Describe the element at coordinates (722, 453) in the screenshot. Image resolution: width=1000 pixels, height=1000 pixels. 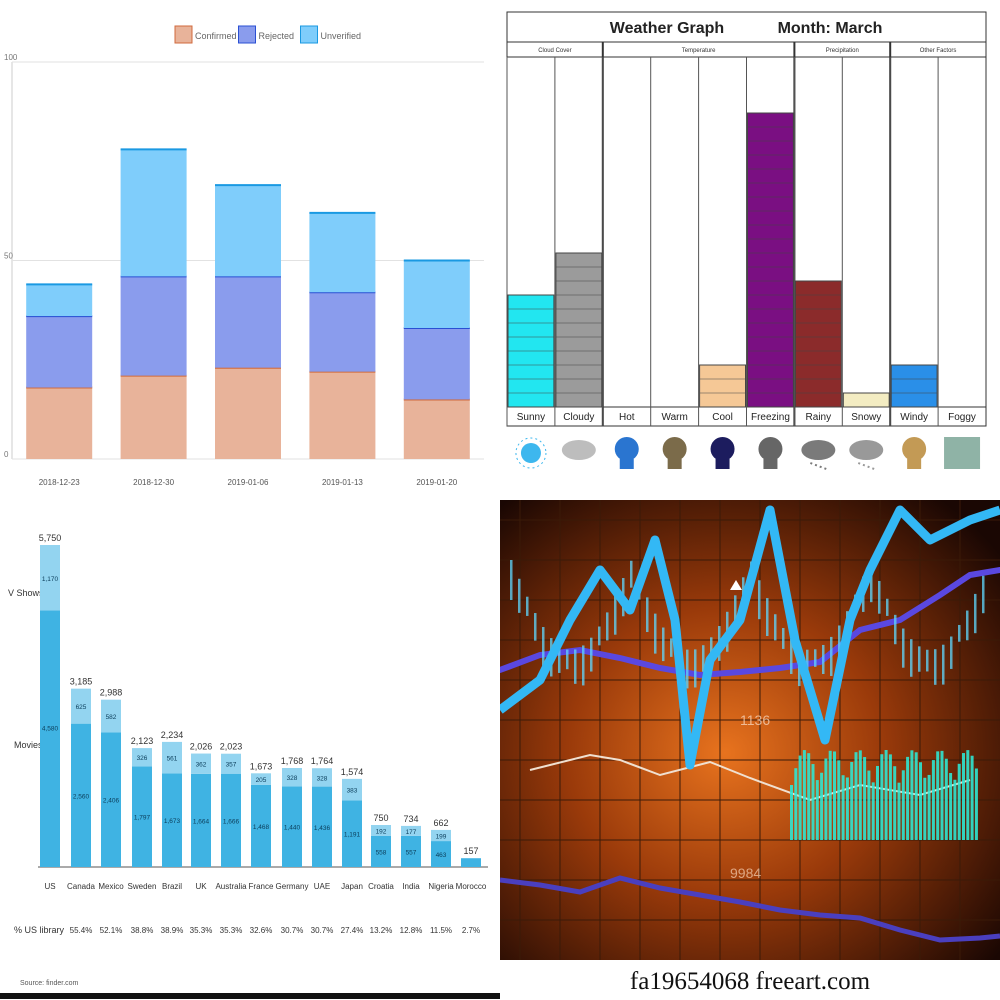
I see `cool-figure-icon` at that location.